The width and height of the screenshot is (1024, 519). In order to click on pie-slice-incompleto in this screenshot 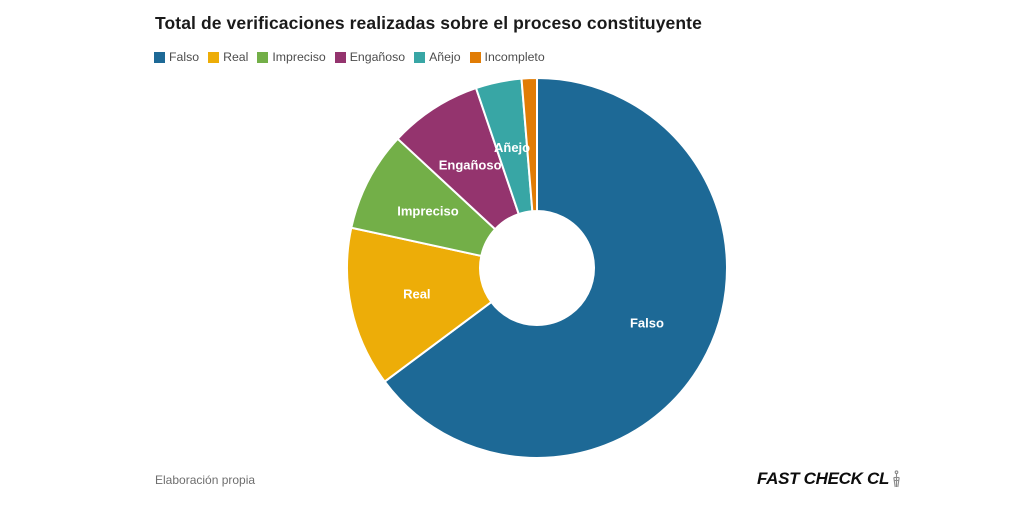, I will do `click(529, 144)`.